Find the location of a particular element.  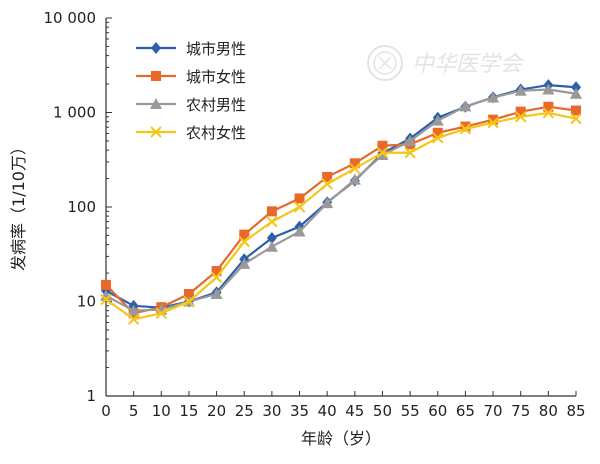

legend-label: 农村男性 is located at coordinates (216, 105).